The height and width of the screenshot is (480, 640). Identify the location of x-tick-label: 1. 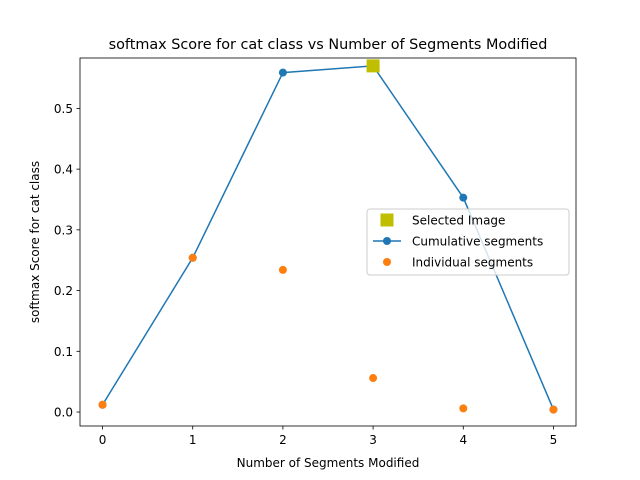
(193, 440).